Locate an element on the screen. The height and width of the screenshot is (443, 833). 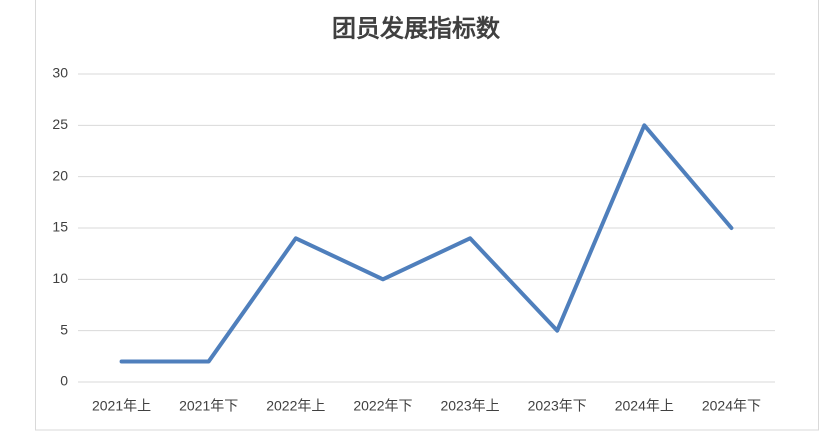
x-tick-label: 2022年上 is located at coordinates (295, 406).